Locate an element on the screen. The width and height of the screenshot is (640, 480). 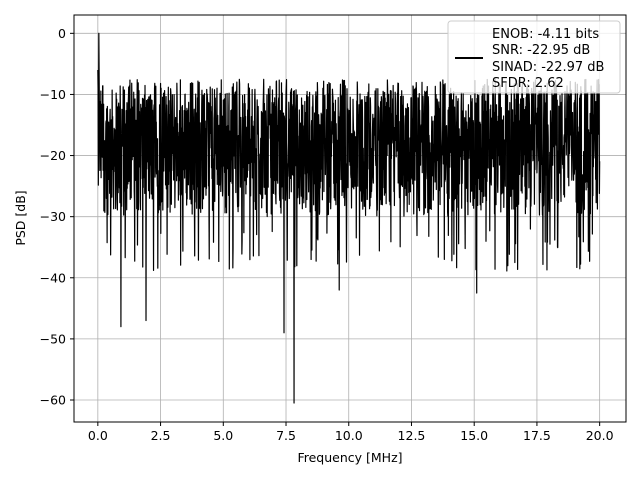
legend-box is located at coordinates (534, 57).